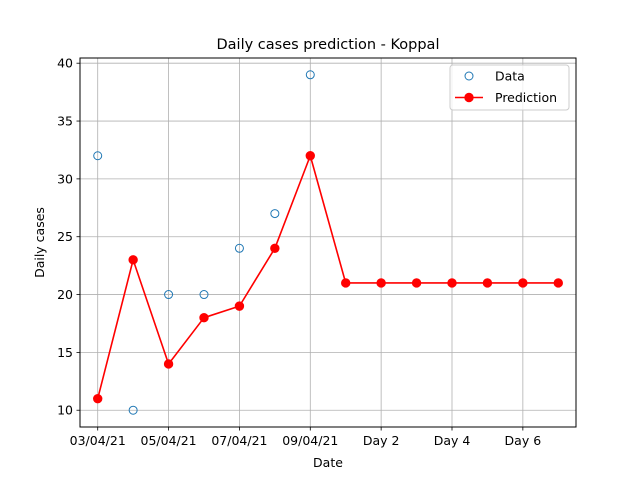 Image resolution: width=640 pixels, height=480 pixels. What do you see at coordinates (310, 440) in the screenshot?
I see `x-tick-label: 09/04/21` at bounding box center [310, 440].